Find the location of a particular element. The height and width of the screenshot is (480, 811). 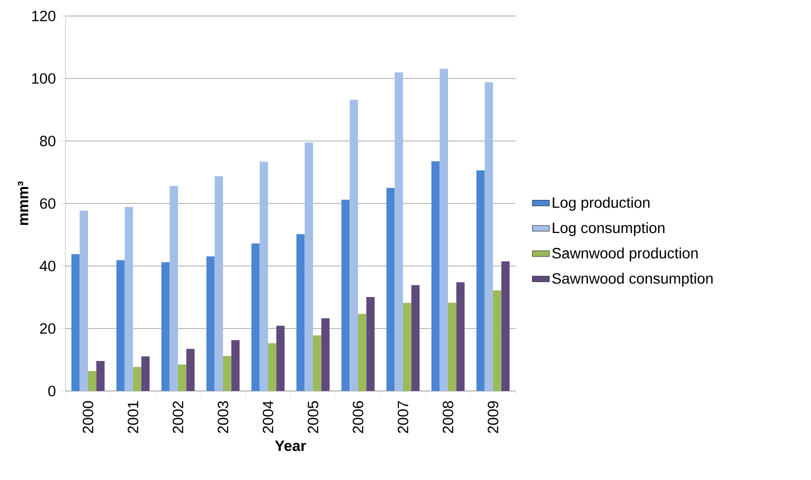

x-tick-label: 2003 is located at coordinates (223, 417).